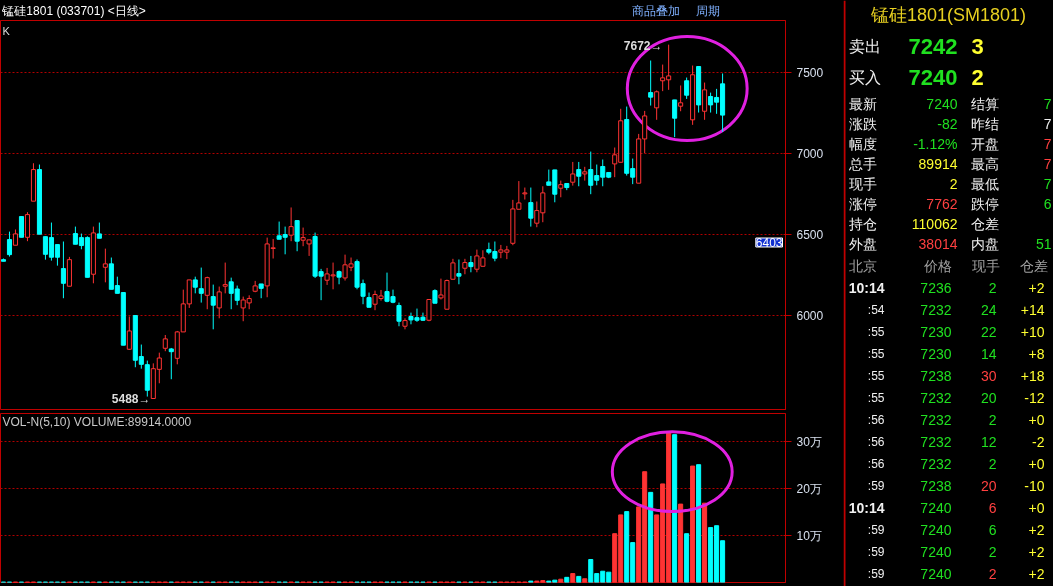  Describe the element at coordinates (862, 203) in the screenshot. I see `text: 涨停` at that location.